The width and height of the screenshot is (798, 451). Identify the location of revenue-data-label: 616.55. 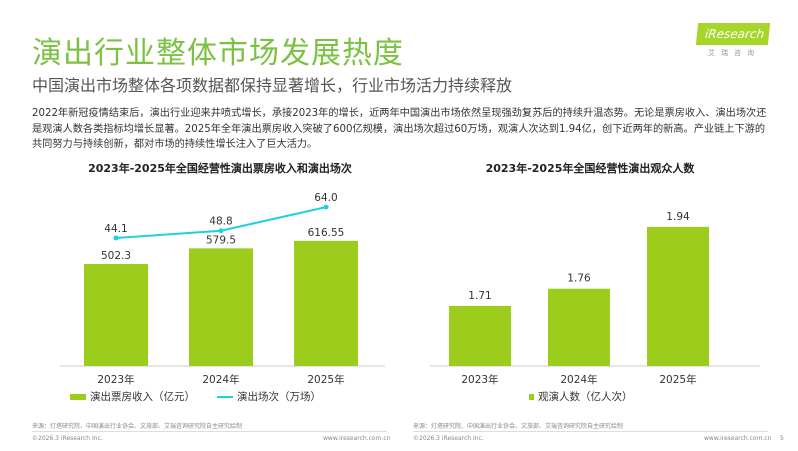
(326, 233).